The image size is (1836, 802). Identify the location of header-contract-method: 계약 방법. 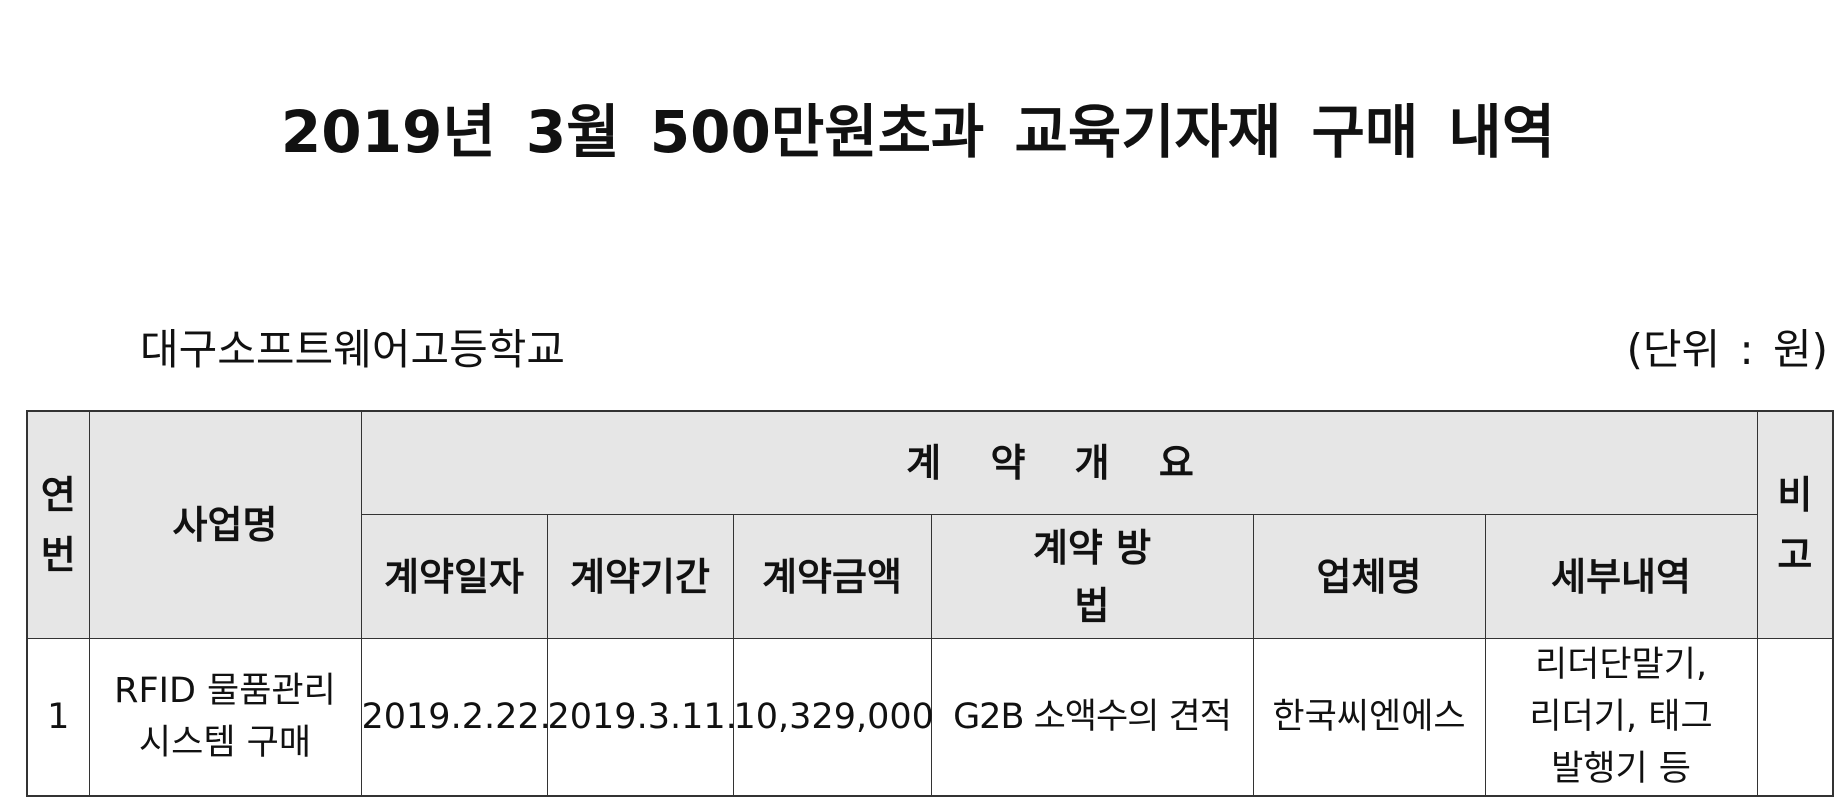
(1092, 576).